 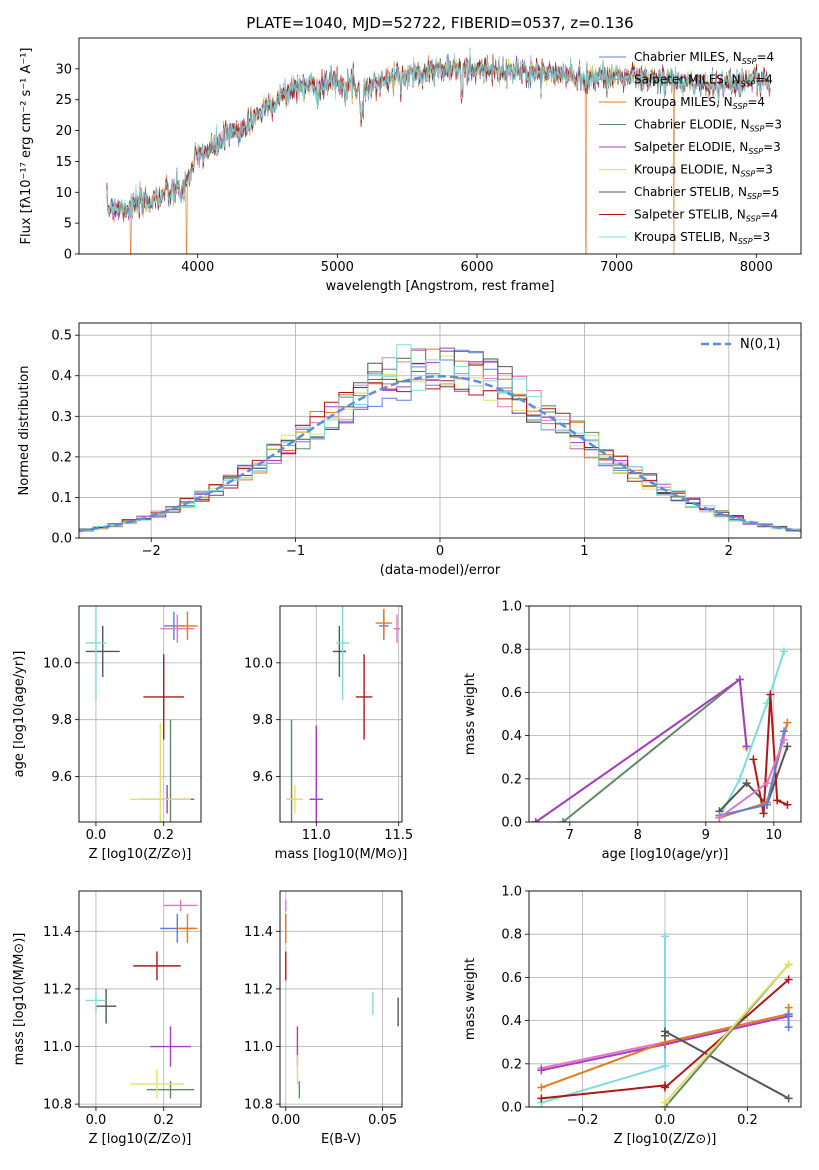 What do you see at coordinates (19, 714) in the screenshot?
I see `y-axis-label: age [log10(age/yr)]` at bounding box center [19, 714].